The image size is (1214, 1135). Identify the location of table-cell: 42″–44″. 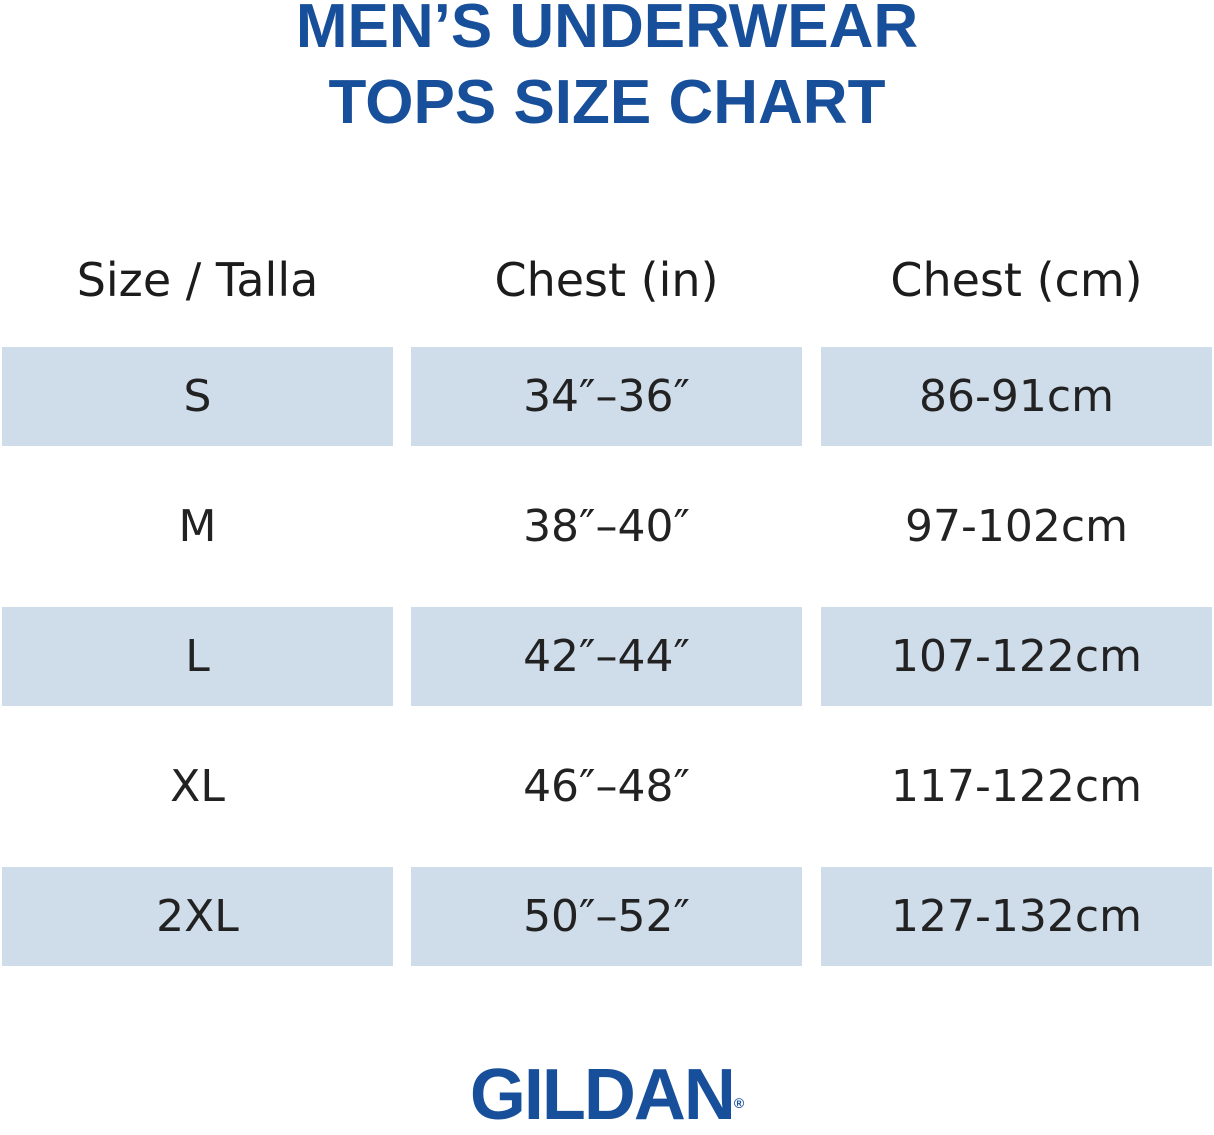
(606, 656).